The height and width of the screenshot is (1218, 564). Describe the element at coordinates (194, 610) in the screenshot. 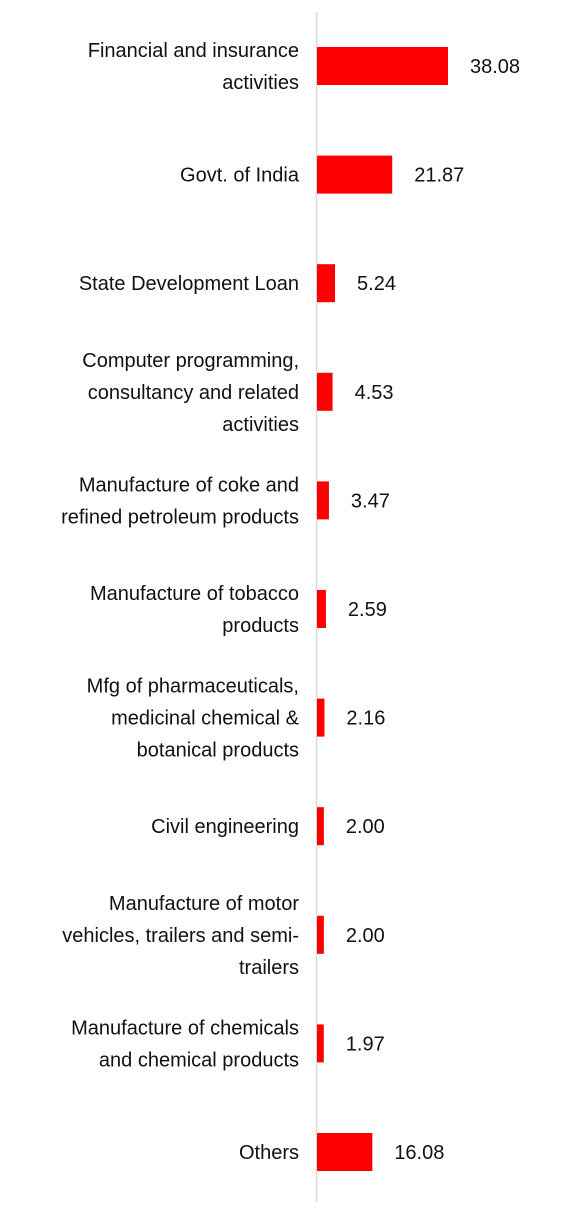

I see `category-label-5: Manufacture of tobacco products` at that location.